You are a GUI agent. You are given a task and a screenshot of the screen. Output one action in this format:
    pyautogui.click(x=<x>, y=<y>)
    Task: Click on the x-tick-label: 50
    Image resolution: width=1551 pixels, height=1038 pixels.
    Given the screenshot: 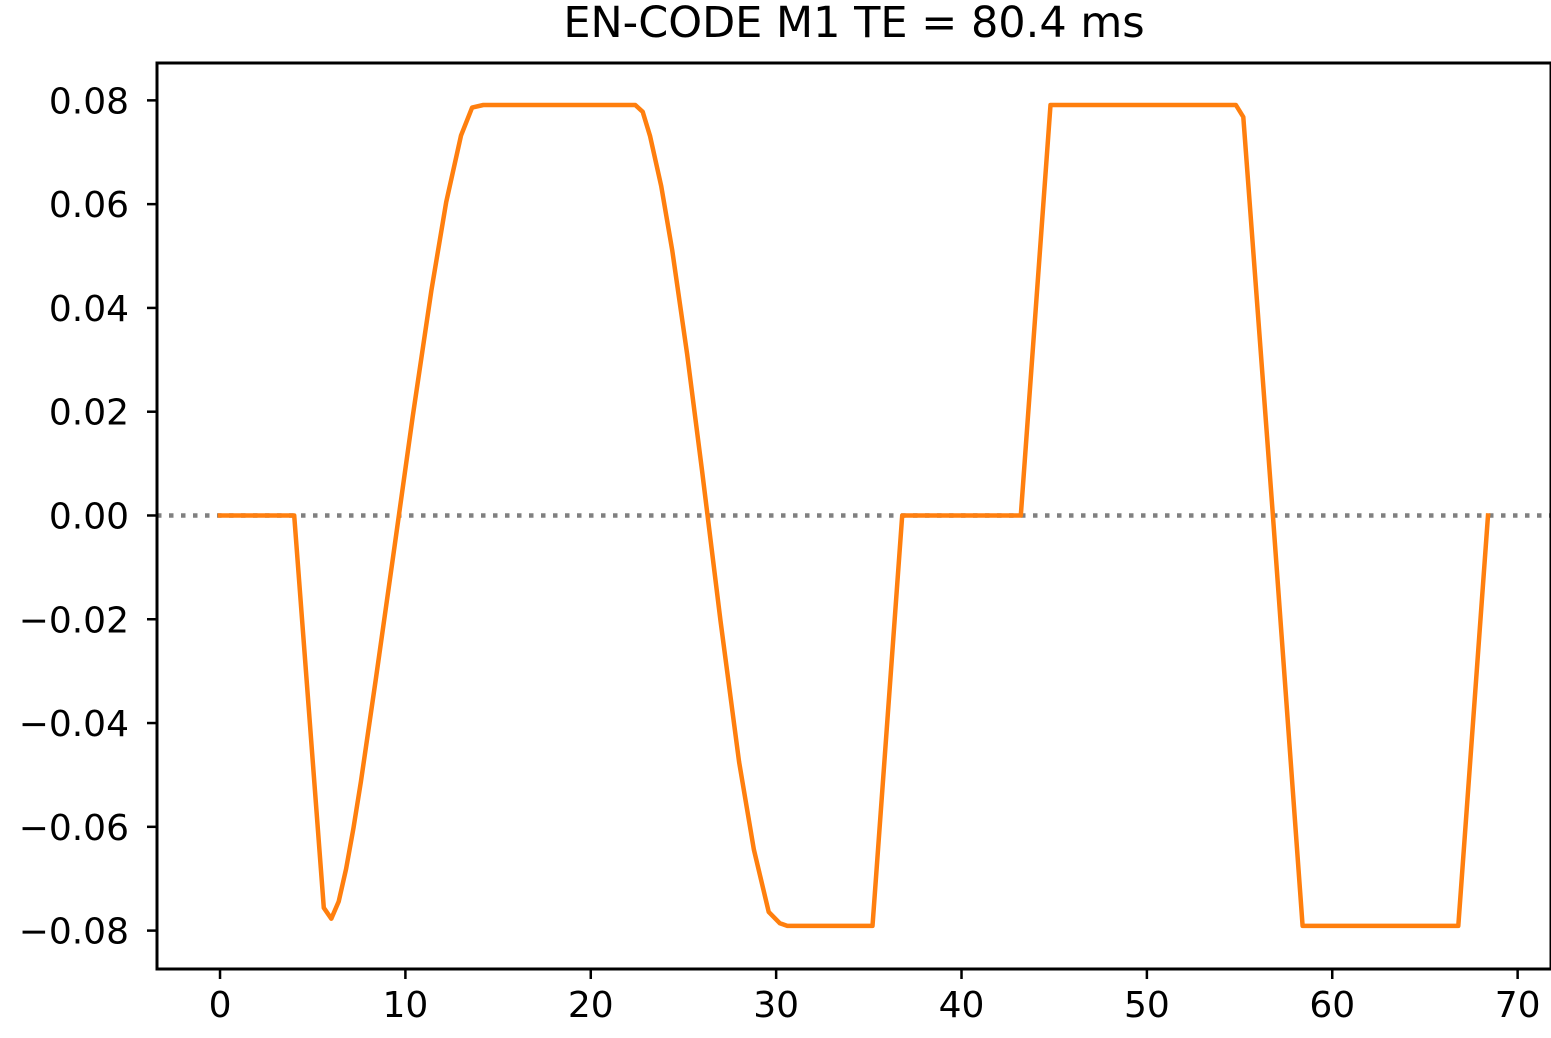 What is the action you would take?
    pyautogui.click(x=1147, y=1005)
    